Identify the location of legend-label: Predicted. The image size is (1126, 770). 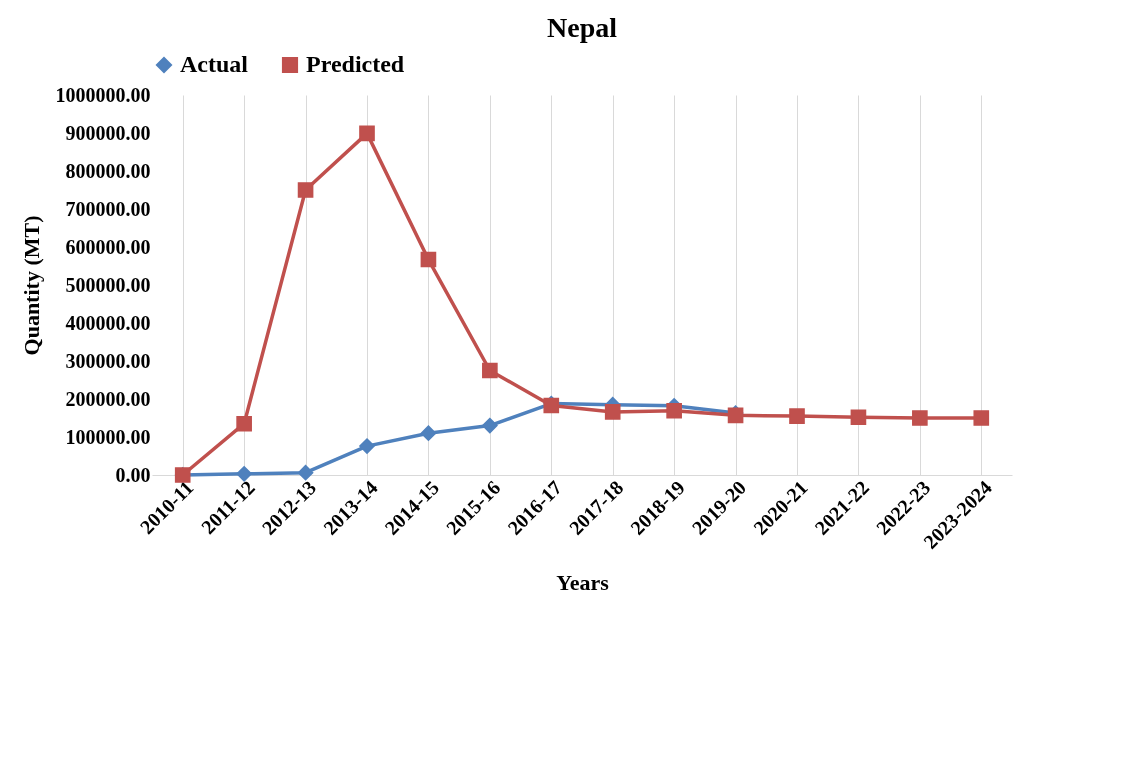
(355, 64).